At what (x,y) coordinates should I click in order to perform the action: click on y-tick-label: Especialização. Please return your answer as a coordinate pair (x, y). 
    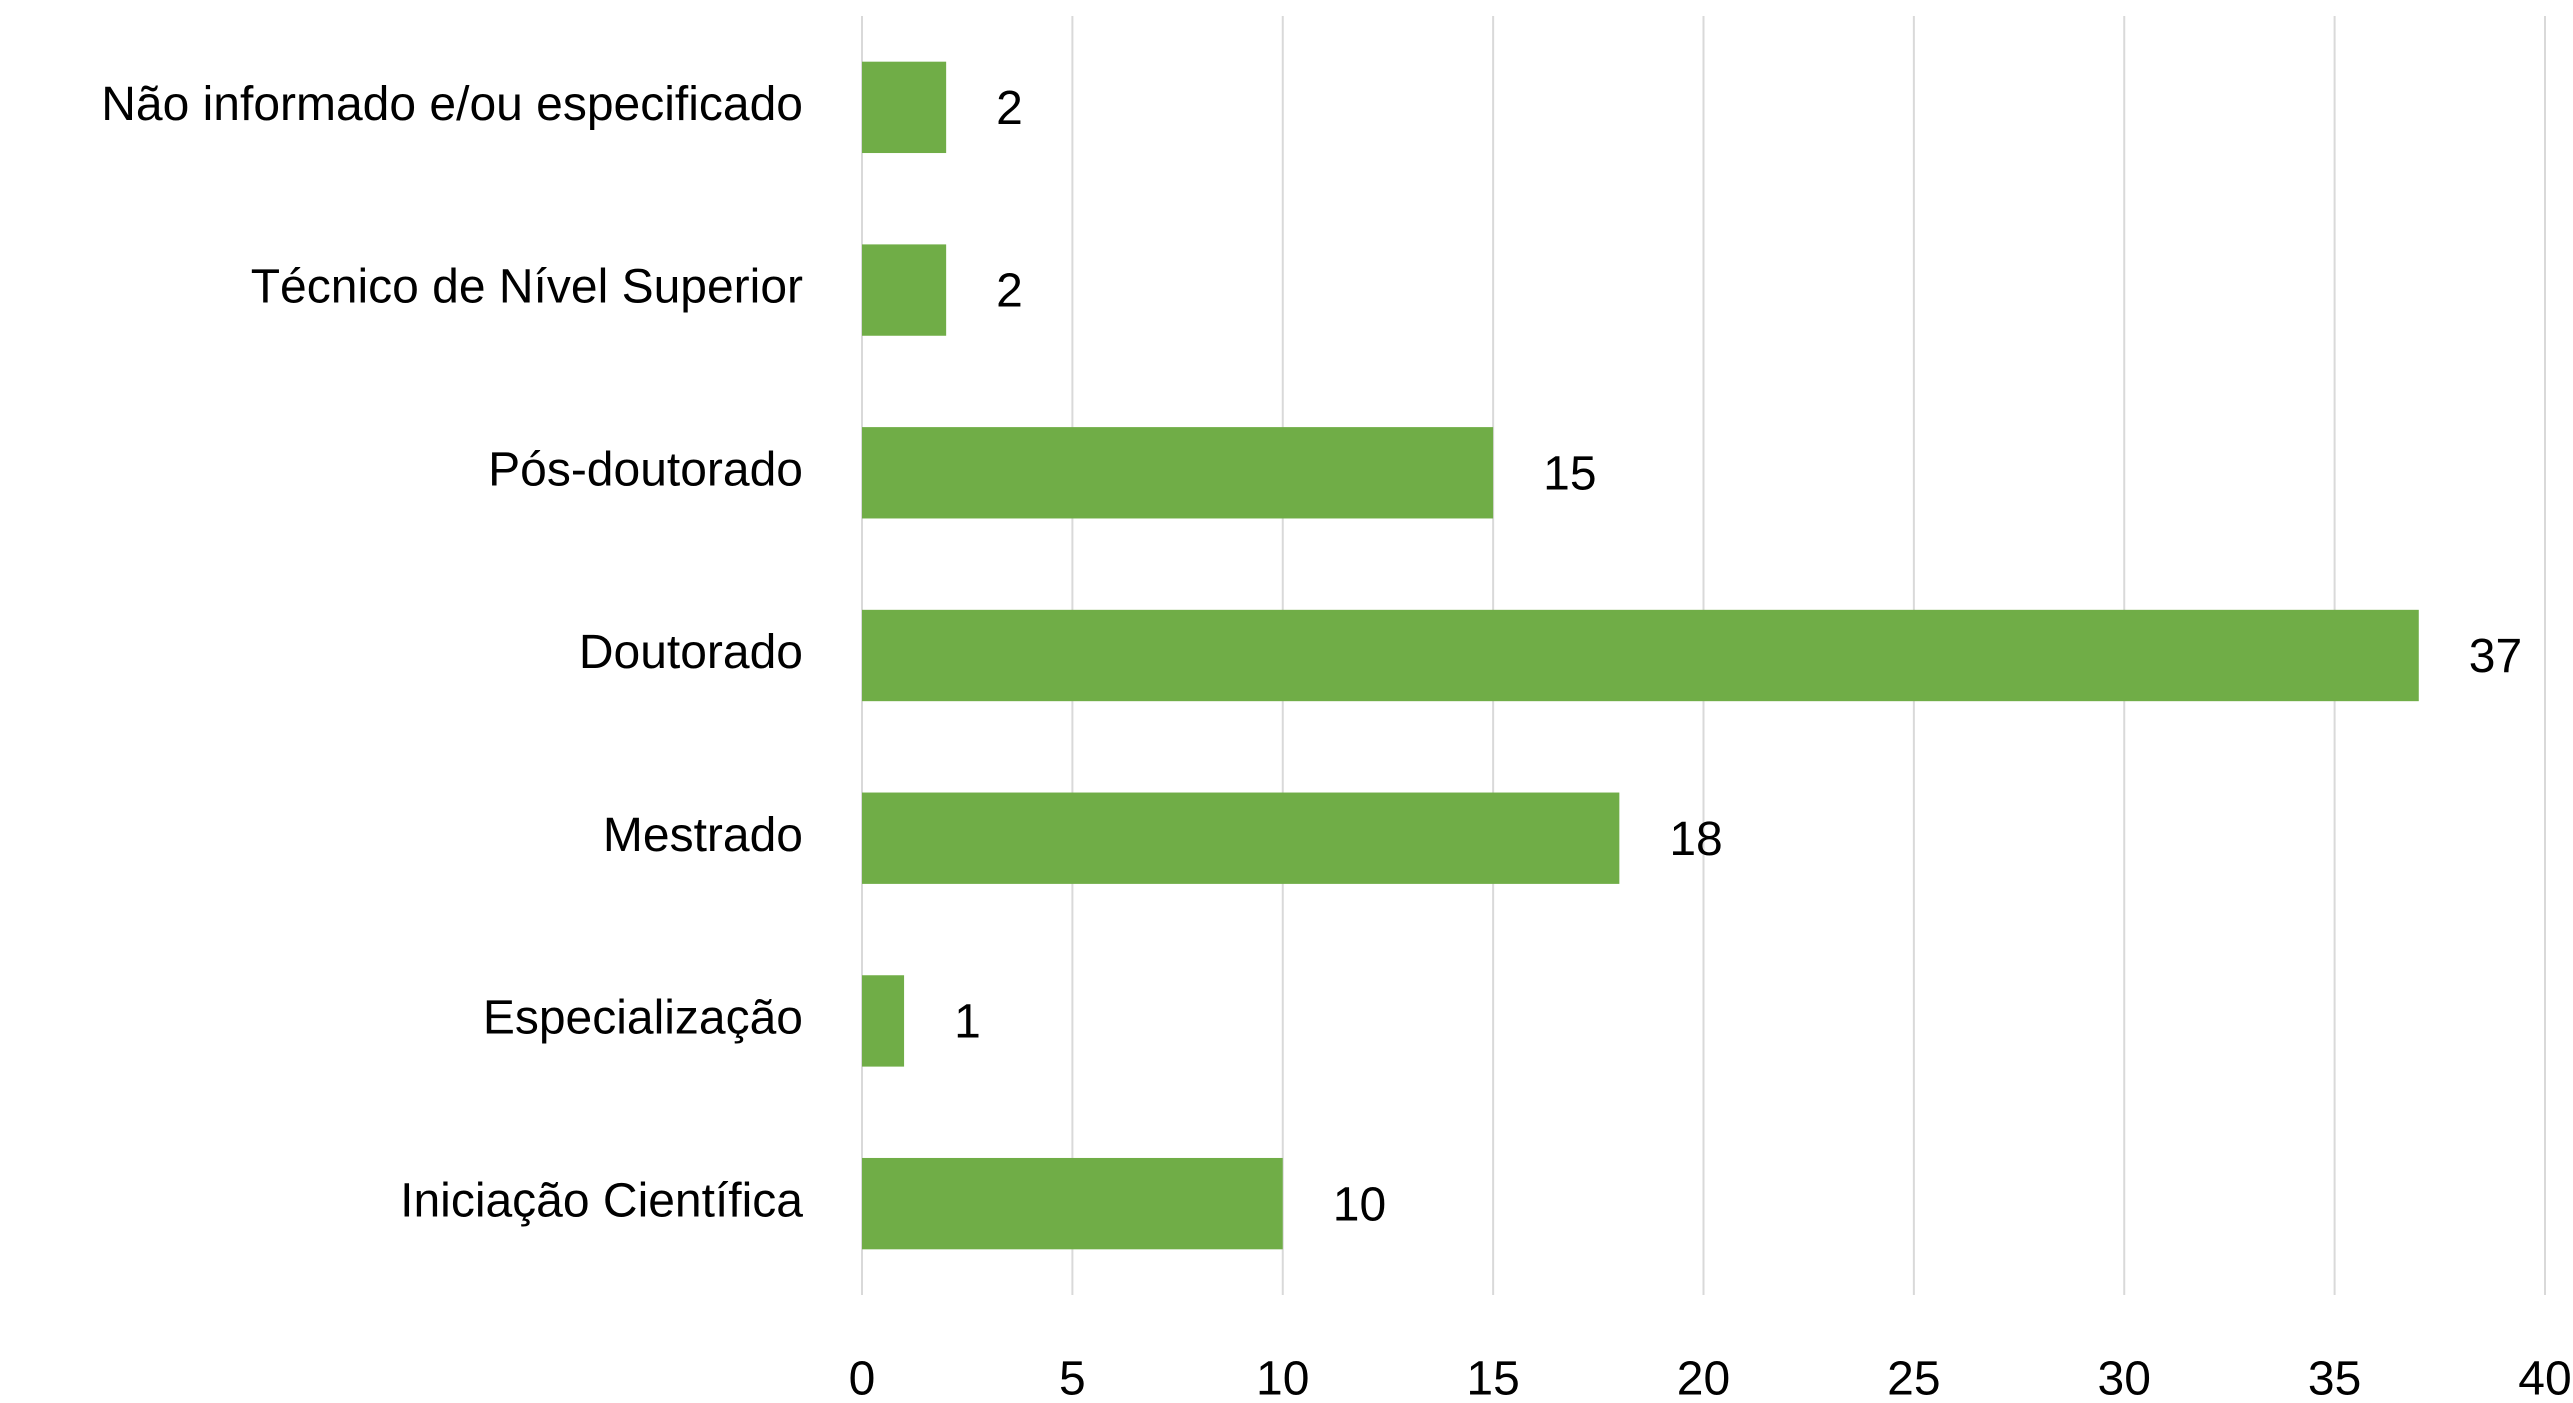
    Looking at the image, I should click on (643, 1018).